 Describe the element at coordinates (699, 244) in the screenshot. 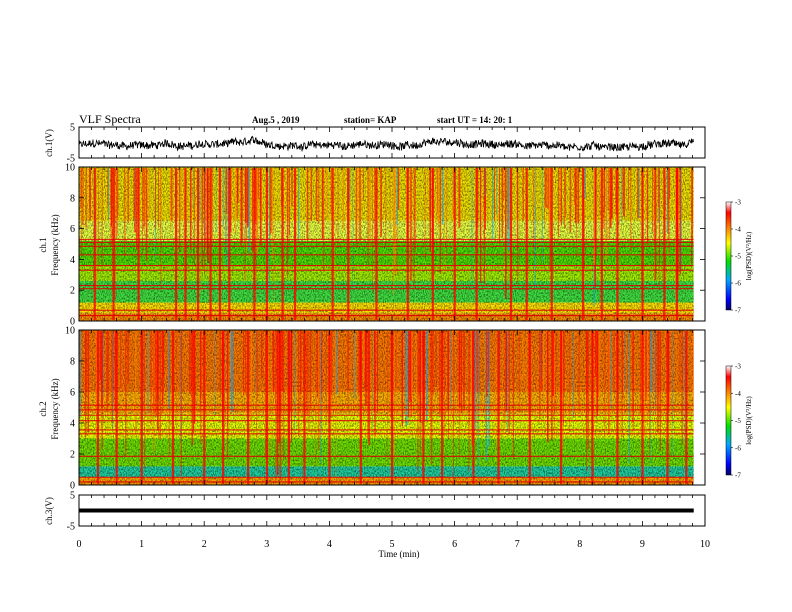

I see `ch1-spectrogram-margin` at that location.